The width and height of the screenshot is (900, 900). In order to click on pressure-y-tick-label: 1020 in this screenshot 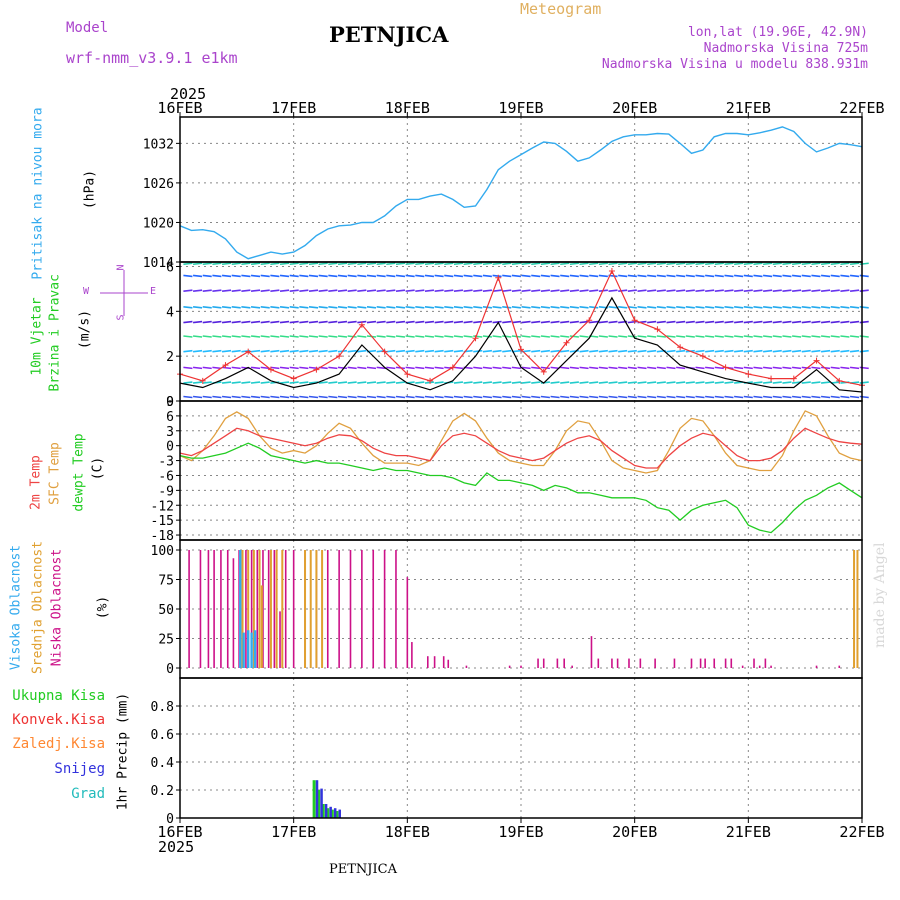, I will do `click(158, 223)`.